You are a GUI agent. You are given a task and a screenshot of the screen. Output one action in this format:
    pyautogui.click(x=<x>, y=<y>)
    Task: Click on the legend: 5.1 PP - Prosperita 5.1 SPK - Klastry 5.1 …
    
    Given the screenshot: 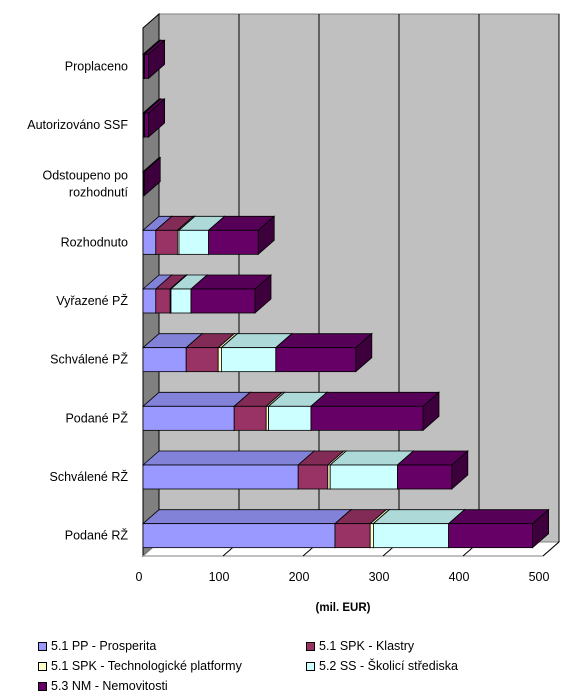 What is the action you would take?
    pyautogui.click(x=298, y=666)
    